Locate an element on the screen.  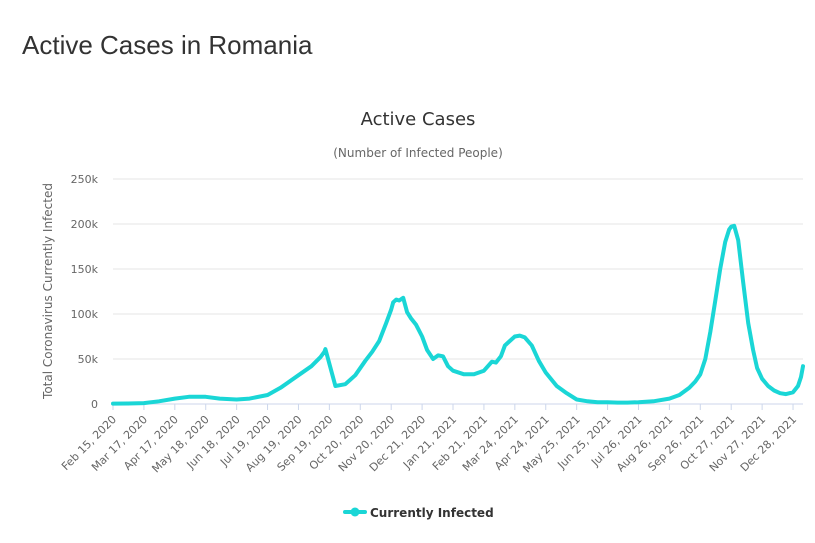
chart-title: Active Cases is located at coordinates (418, 119).